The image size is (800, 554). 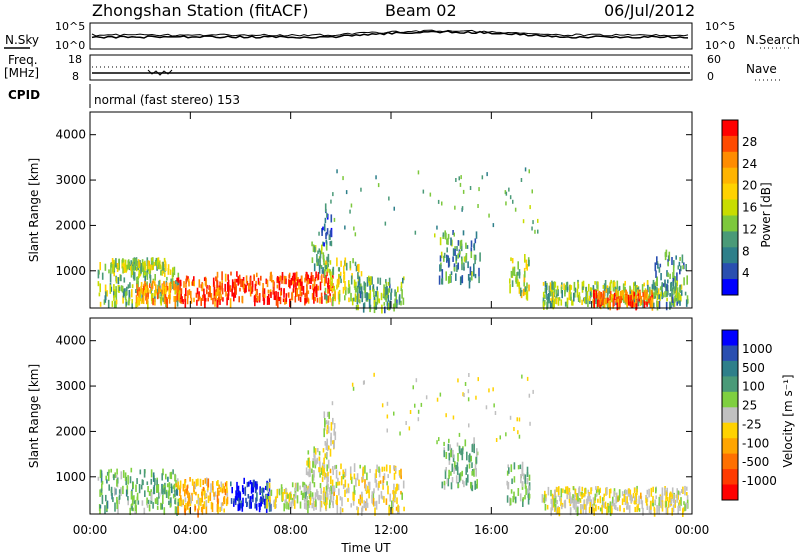 I want to click on colorbar-swatch, so click(x=730, y=492).